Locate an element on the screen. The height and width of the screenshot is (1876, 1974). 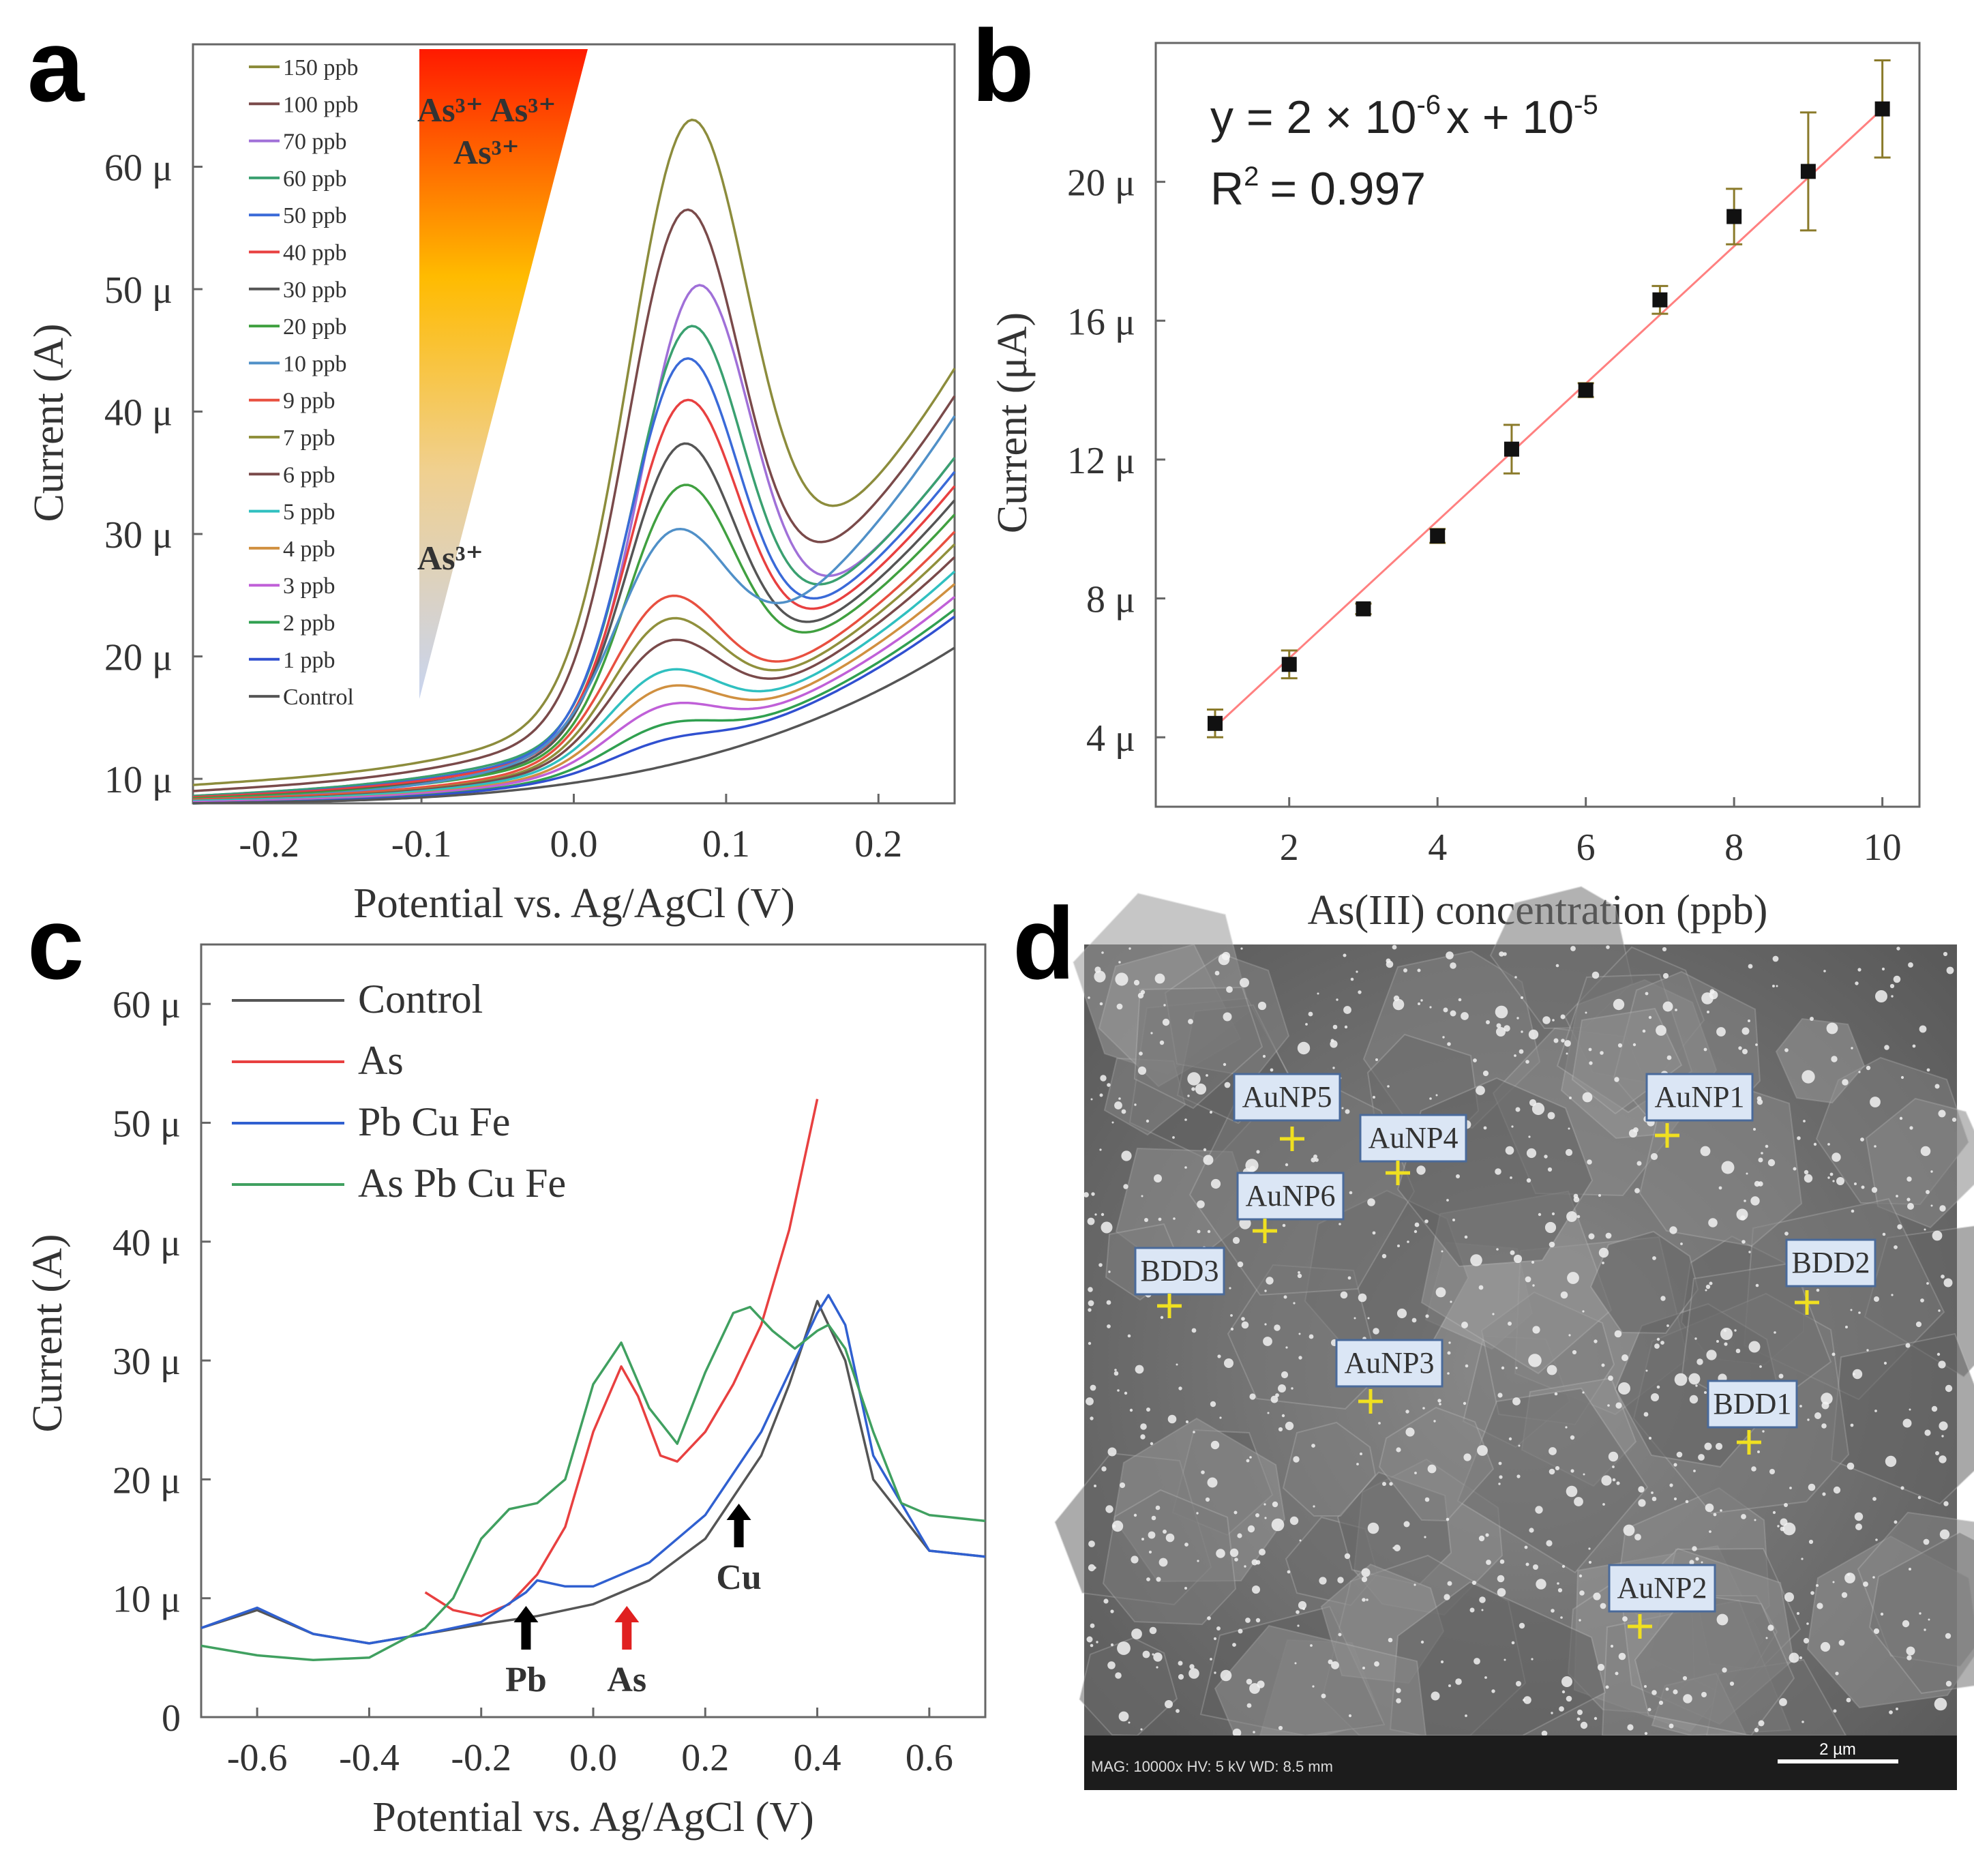
x-tick-label: -0.2 is located at coordinates (269, 844).